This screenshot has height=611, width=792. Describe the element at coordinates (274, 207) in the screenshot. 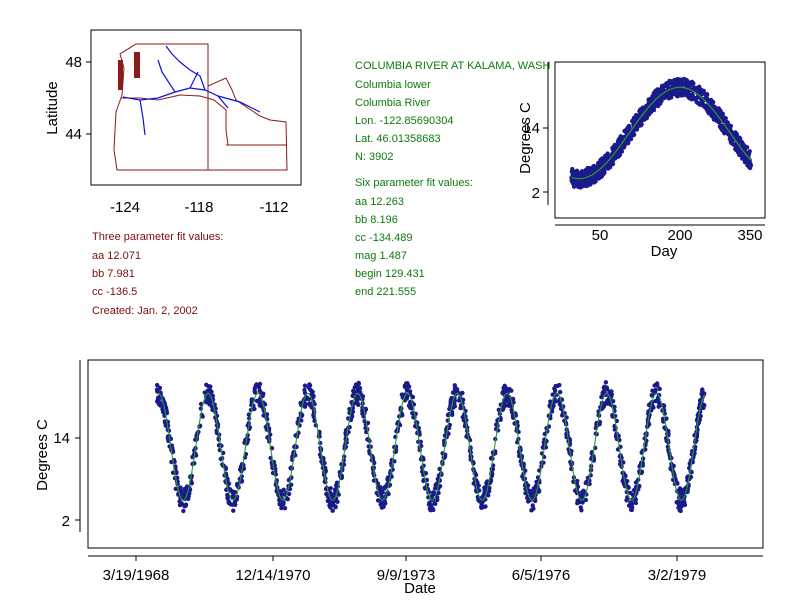

I see `map-x-tick-112: -112` at that location.